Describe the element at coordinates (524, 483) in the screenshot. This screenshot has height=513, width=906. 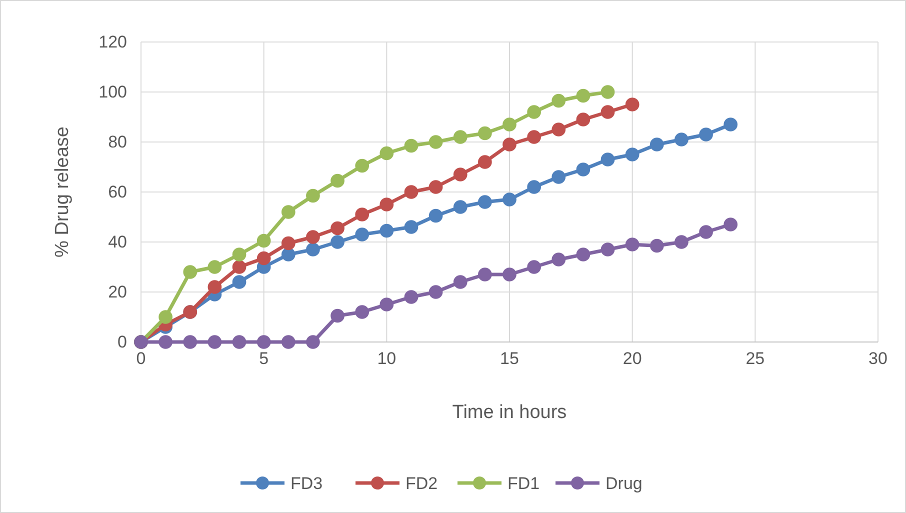
I see `legend-label: FD1` at that location.